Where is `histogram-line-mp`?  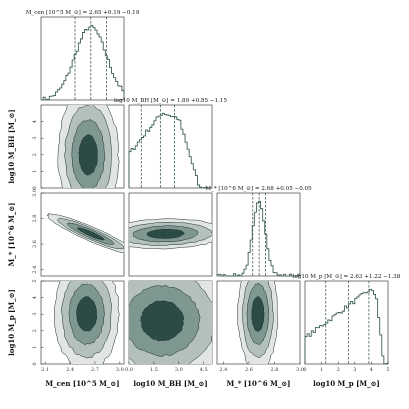
histogram-line-mp is located at coordinates (346, 326).